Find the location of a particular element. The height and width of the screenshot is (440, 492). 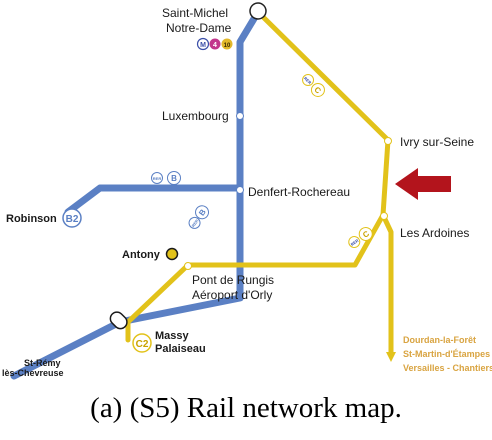

label-denfert: Denfert-Rochereau is located at coordinates (299, 192).